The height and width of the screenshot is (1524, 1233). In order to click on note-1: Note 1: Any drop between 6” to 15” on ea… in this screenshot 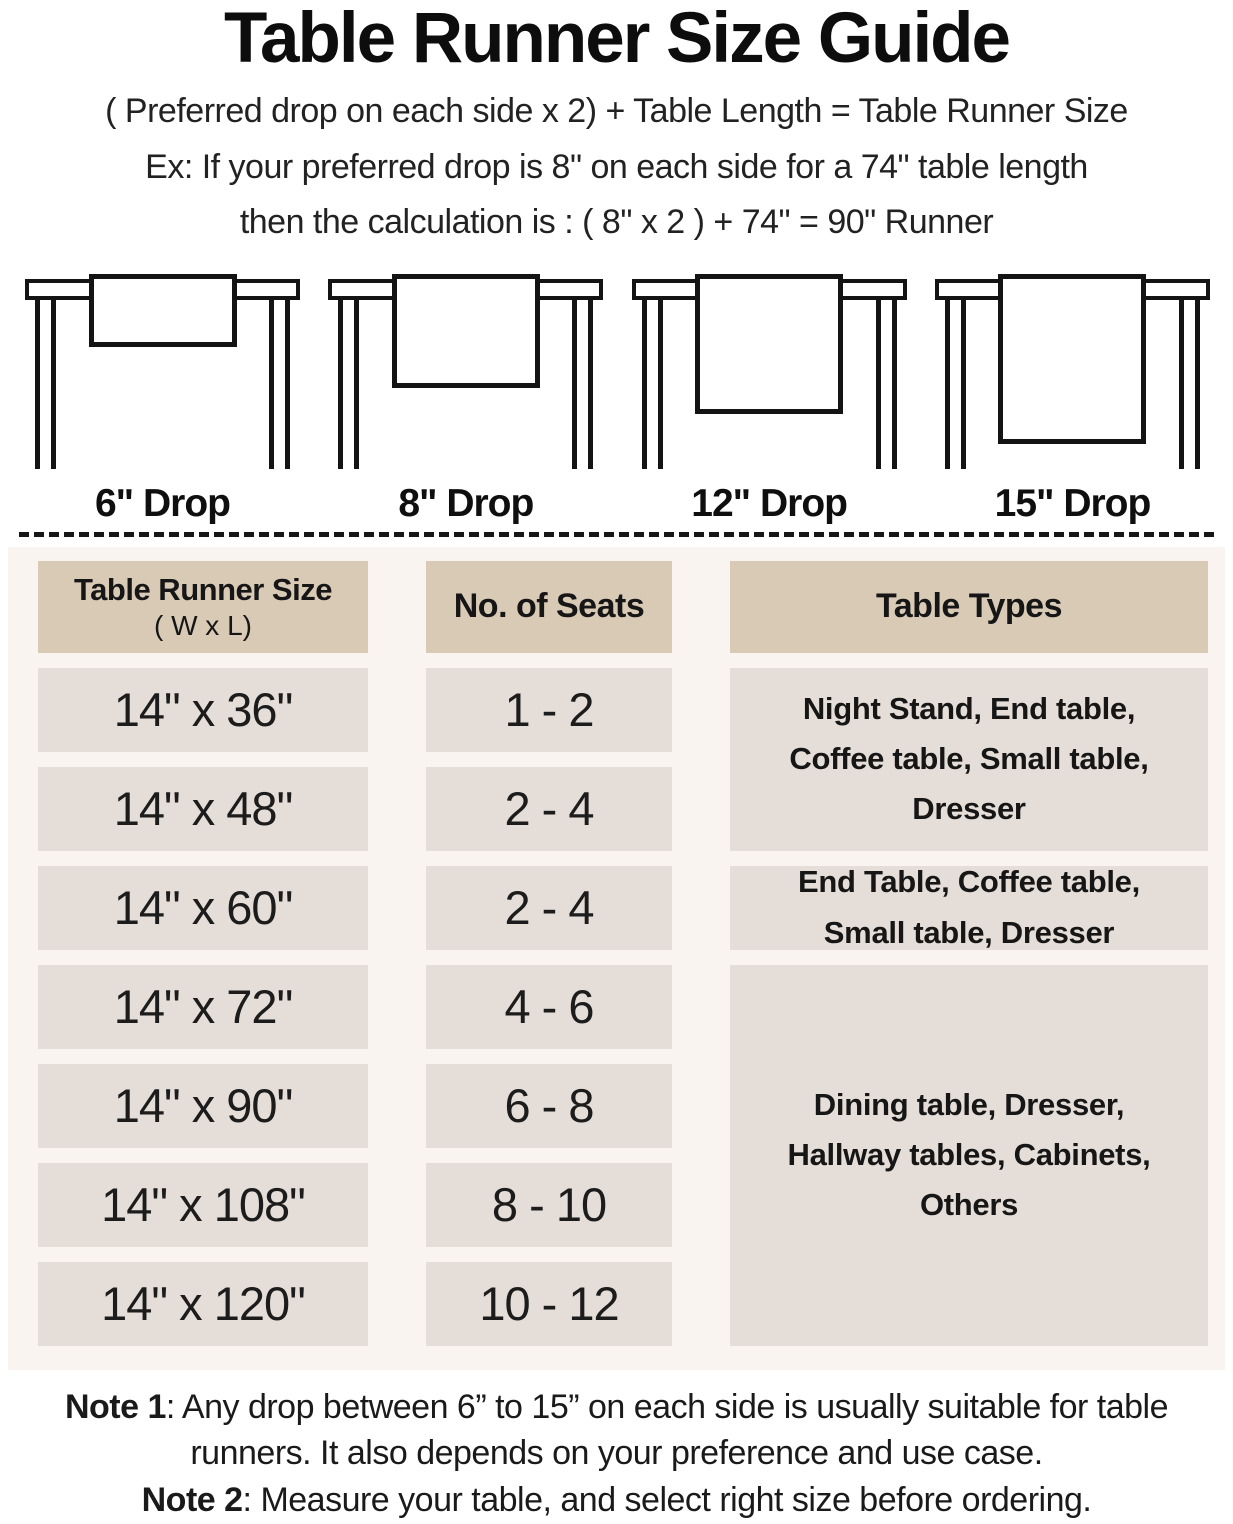, I will do `click(617, 1431)`.